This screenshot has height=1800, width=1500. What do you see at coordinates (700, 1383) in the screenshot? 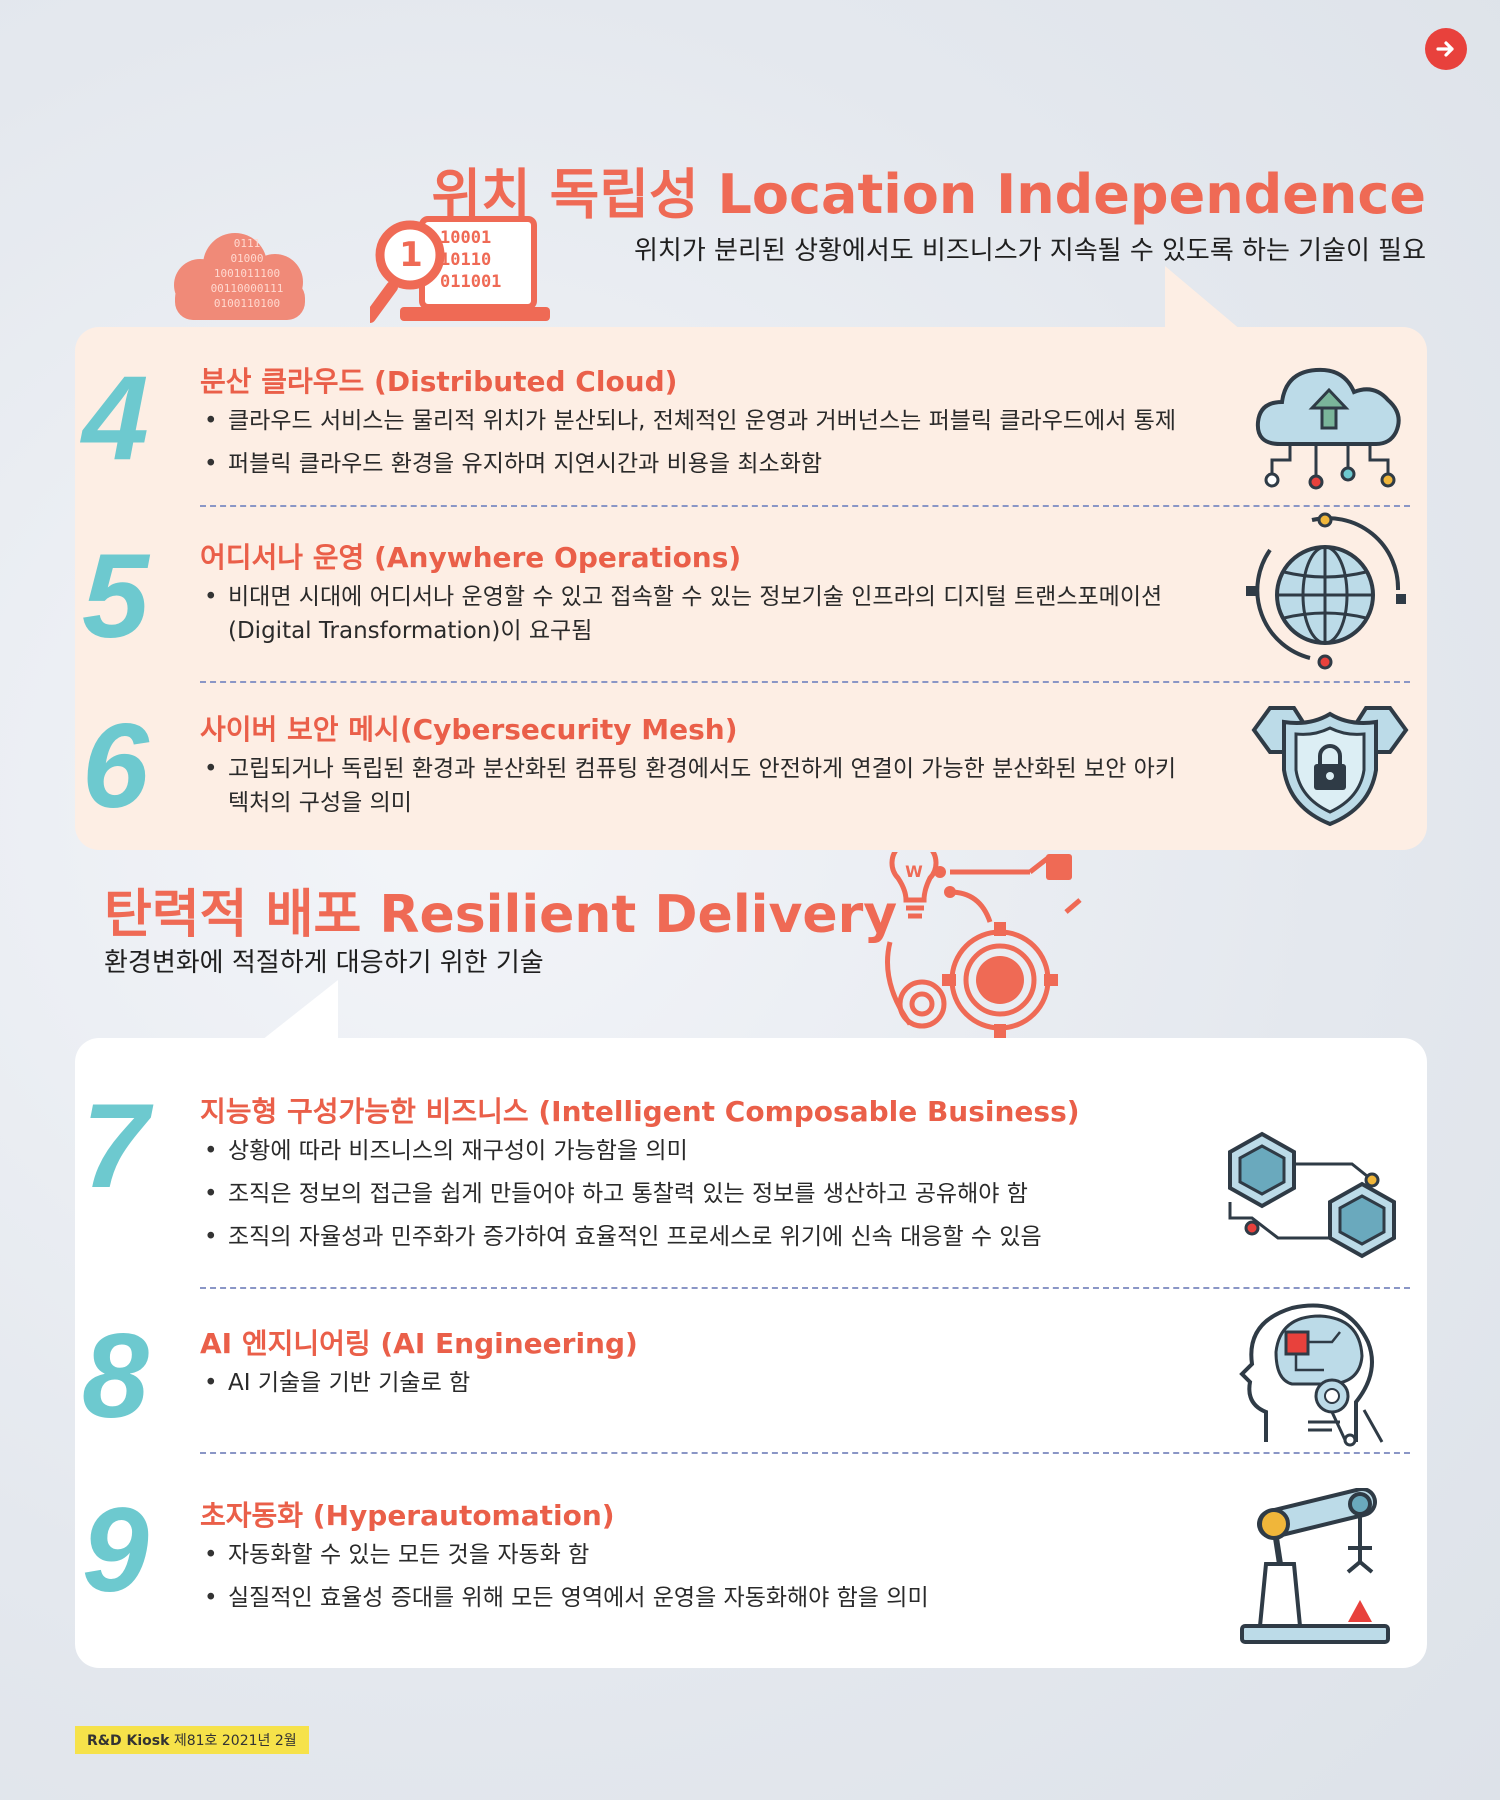
I see `bullet-item: AI 기술을 기반 기술로 함` at bounding box center [700, 1383].